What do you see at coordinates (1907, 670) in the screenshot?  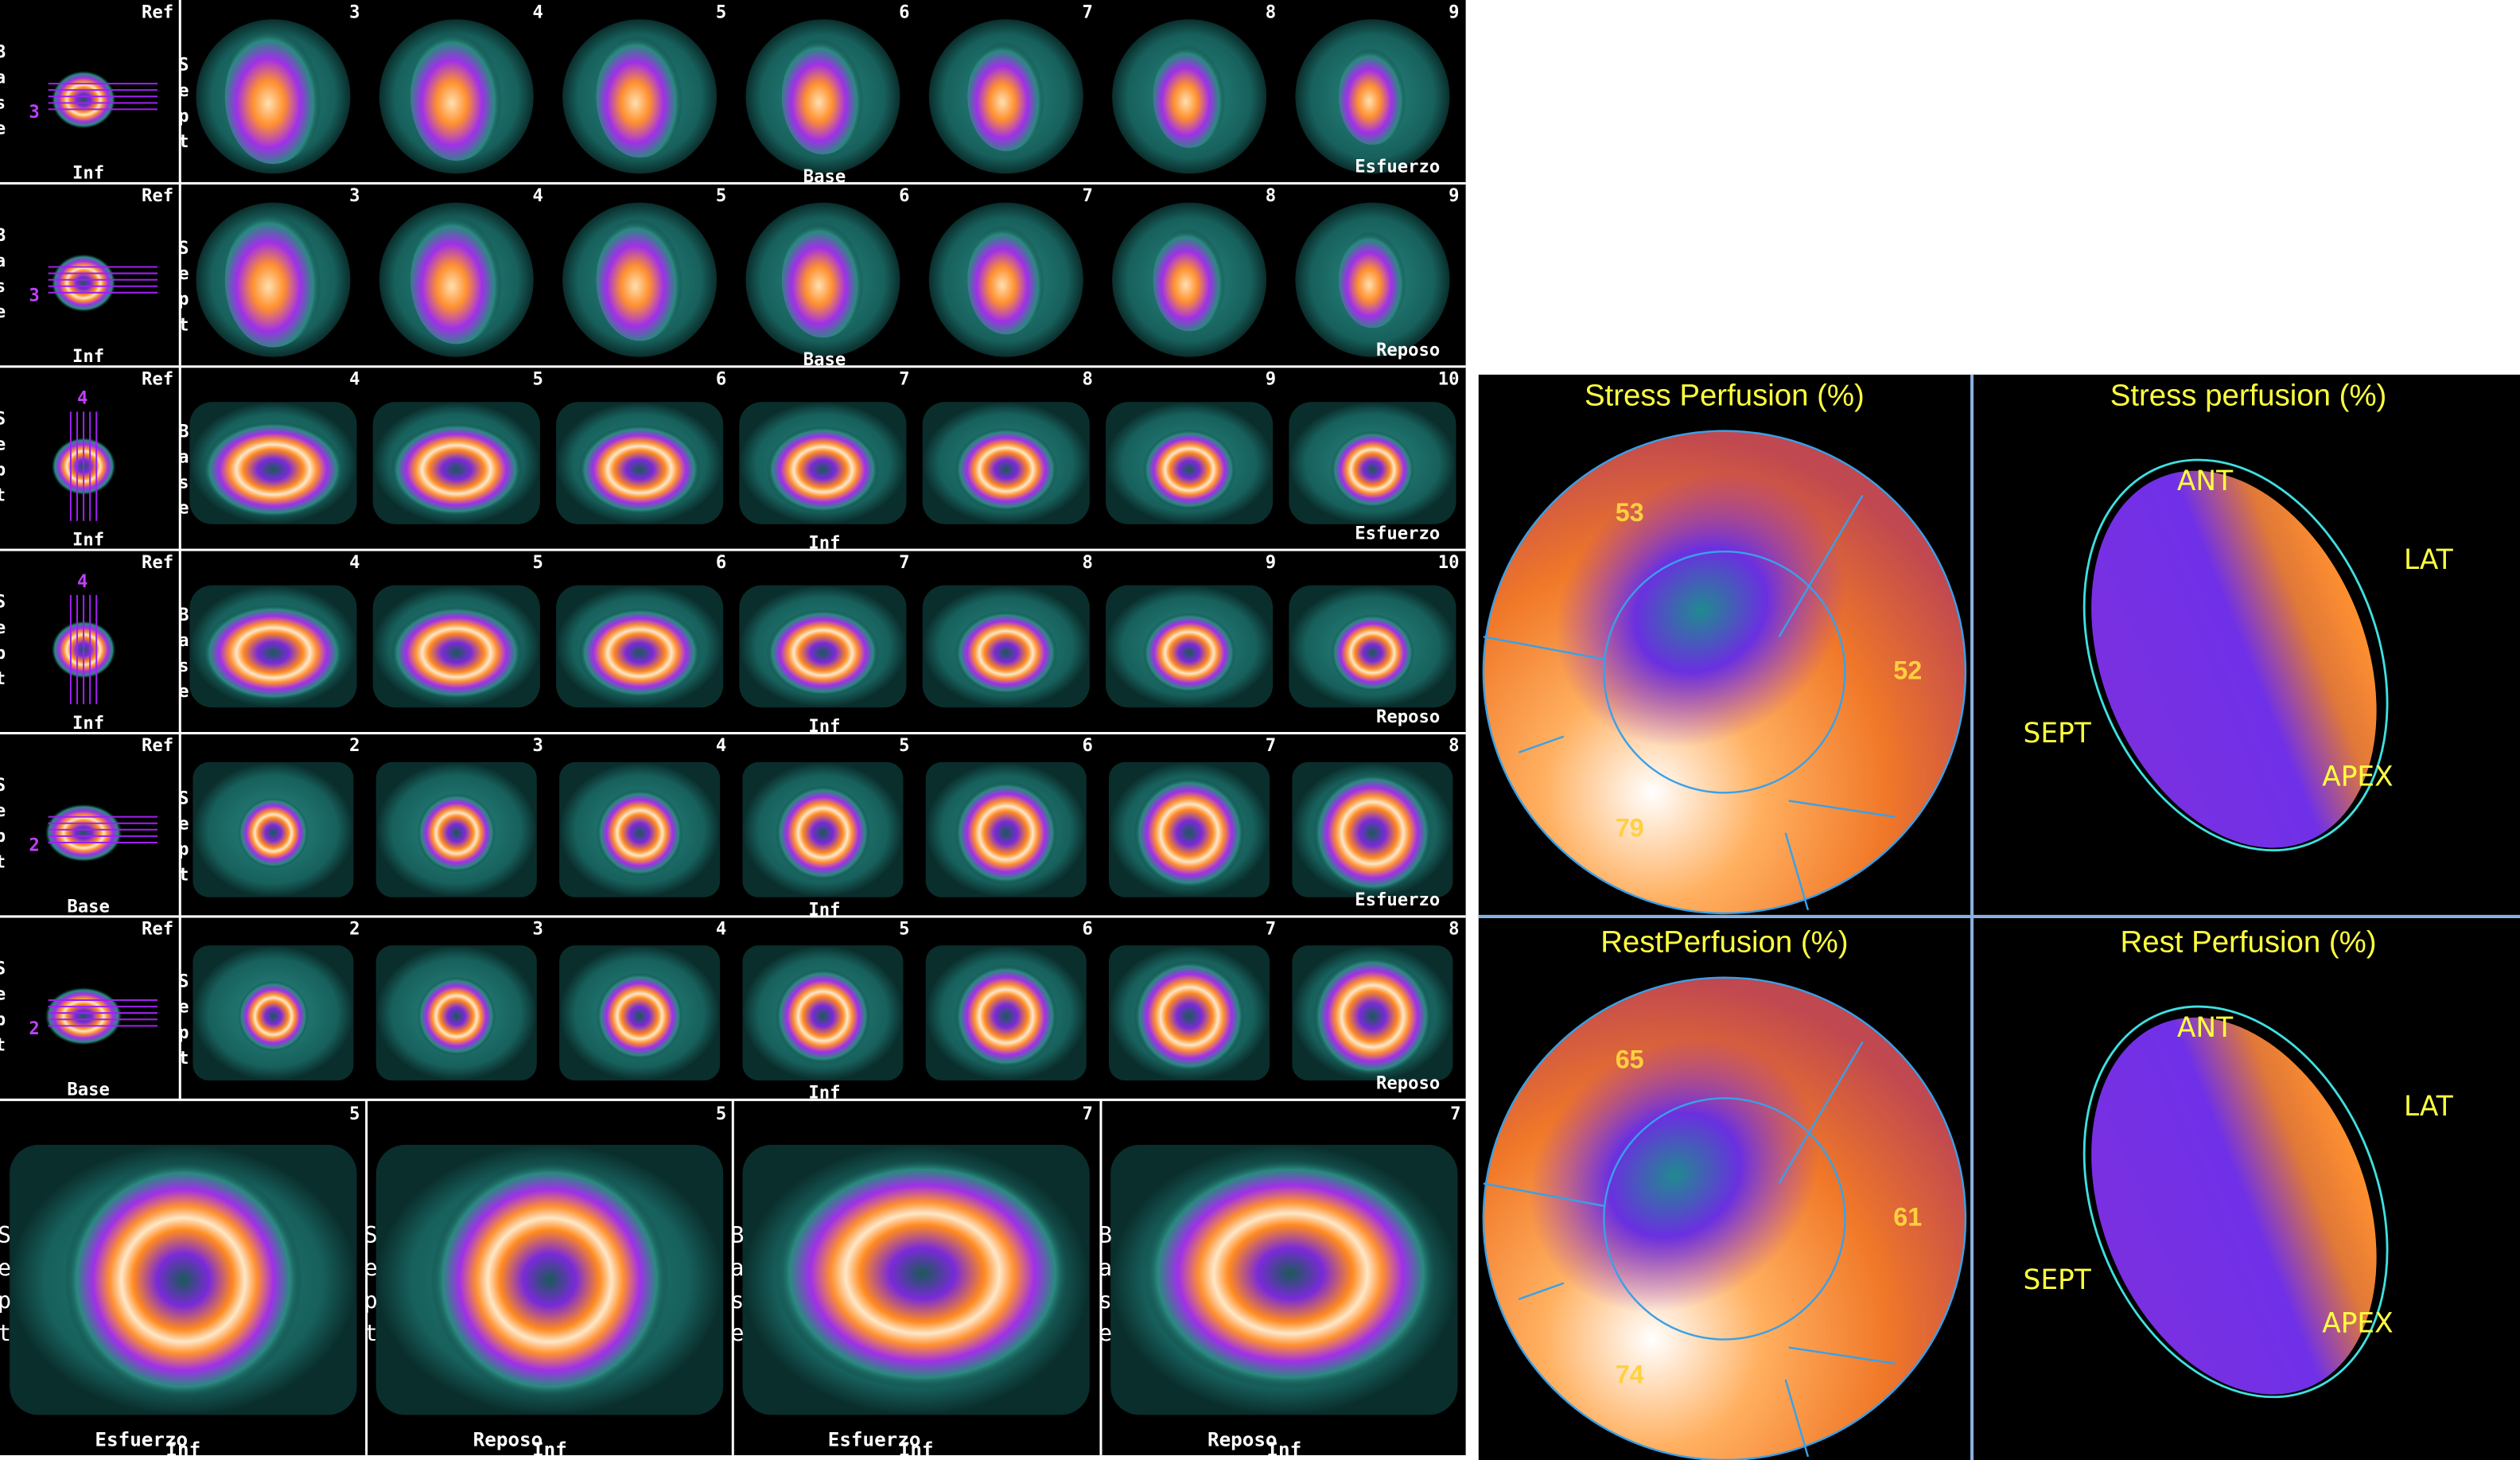 I see `polar-value: 52` at bounding box center [1907, 670].